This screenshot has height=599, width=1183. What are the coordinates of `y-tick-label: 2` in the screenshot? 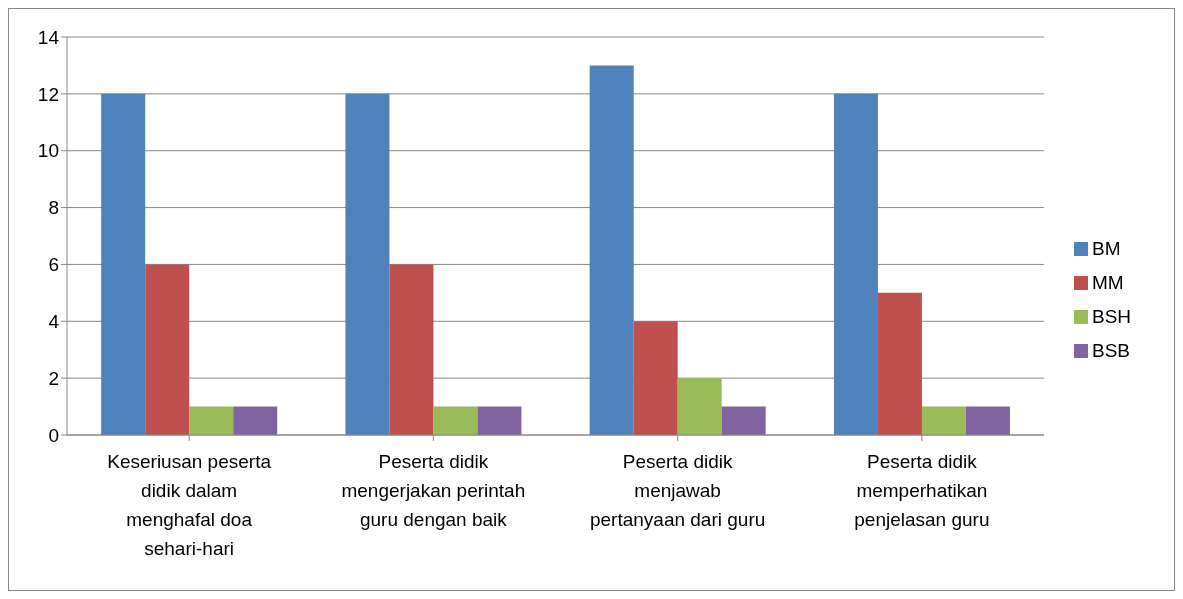 It's located at (53, 378).